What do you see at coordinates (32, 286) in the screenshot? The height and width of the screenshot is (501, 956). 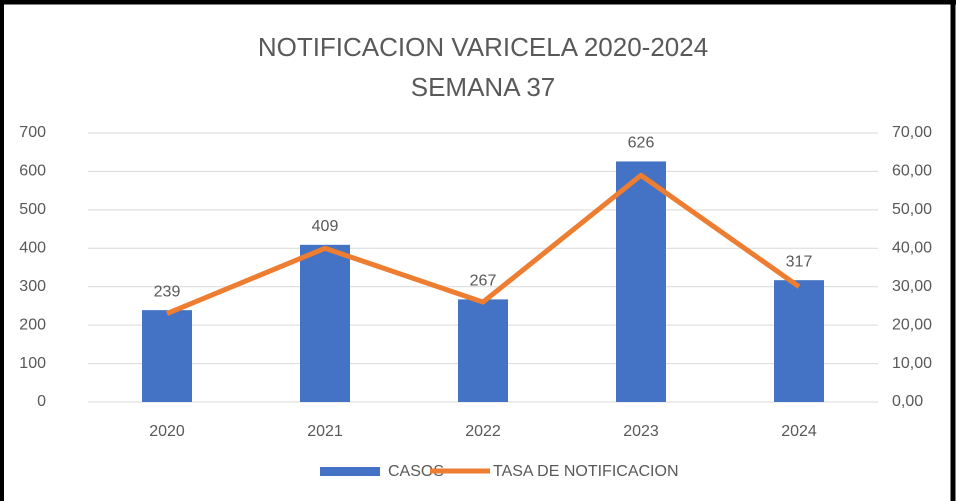 I see `y-tick-label: 300` at bounding box center [32, 286].